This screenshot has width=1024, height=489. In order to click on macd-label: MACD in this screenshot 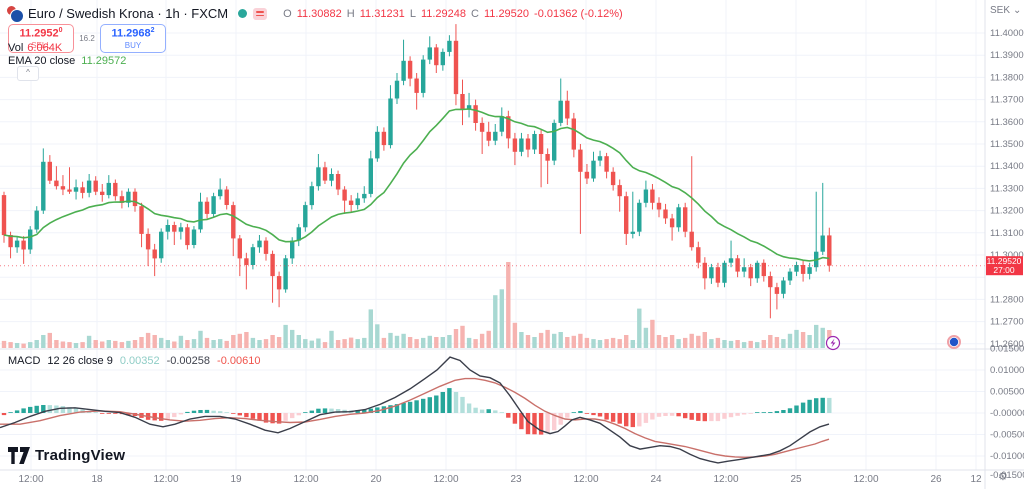, I will do `click(24, 361)`.